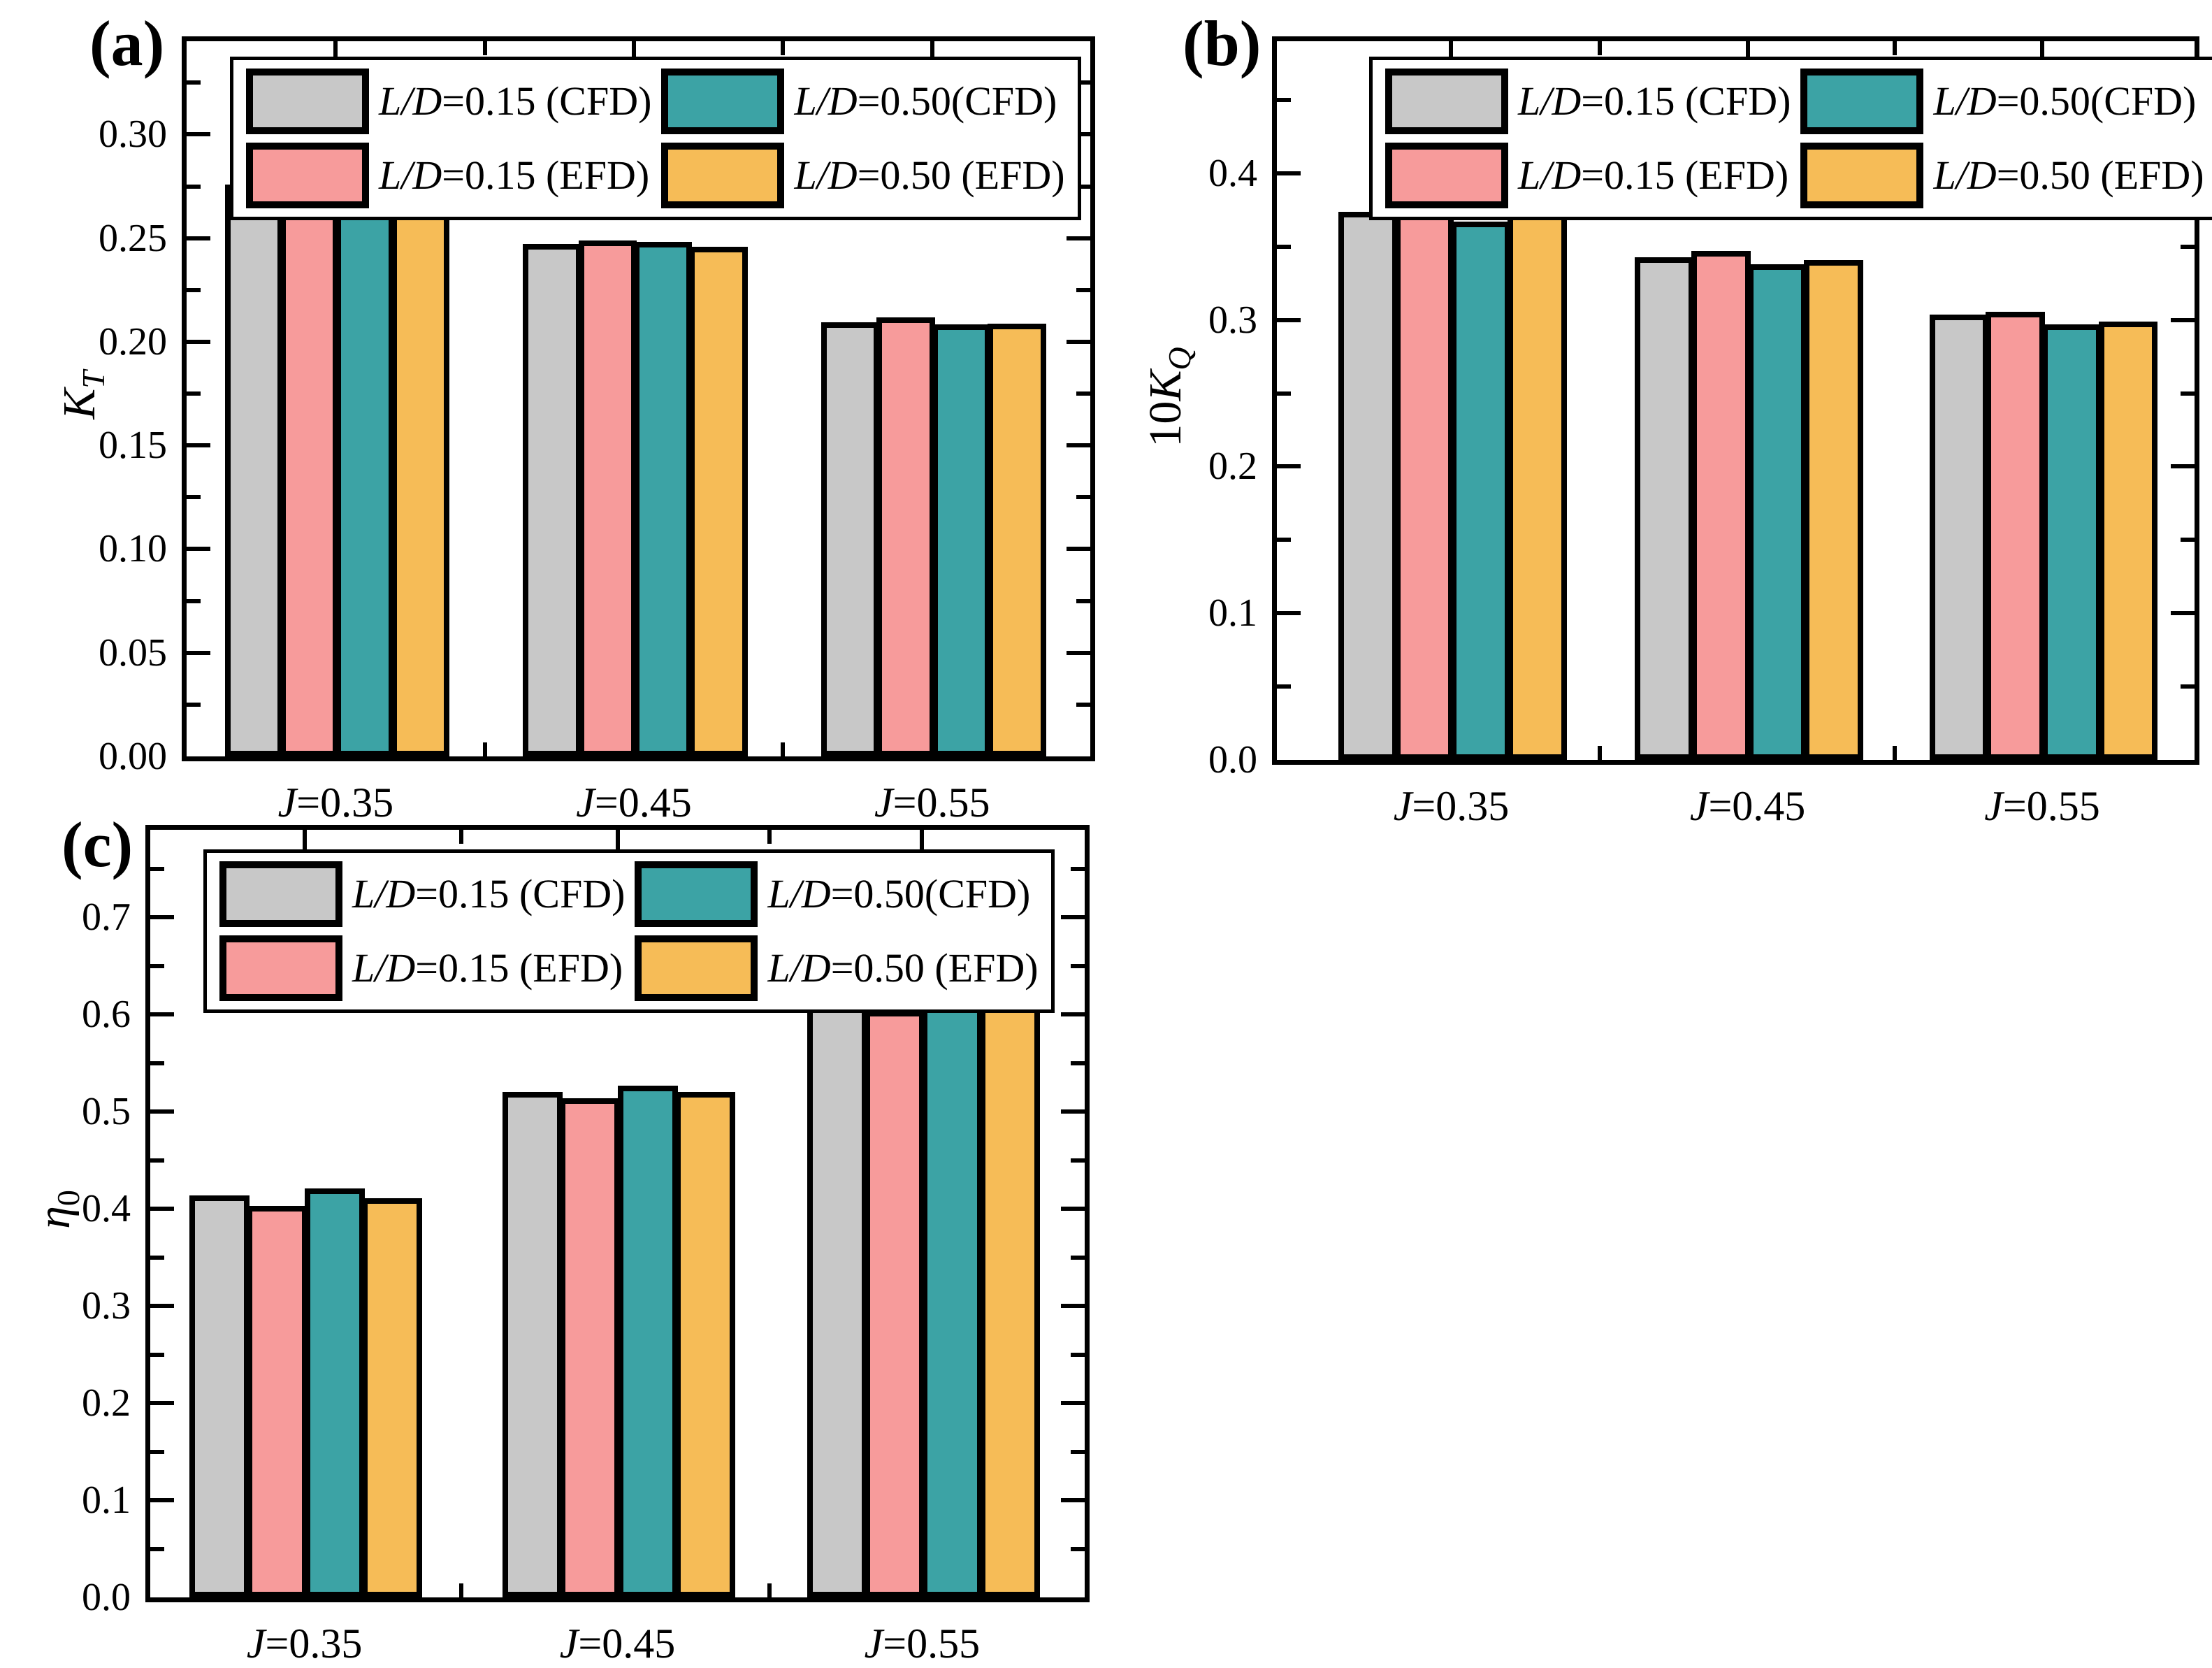 The width and height of the screenshot is (2212, 1668). Describe the element at coordinates (106, 1209) in the screenshot. I see `y-tick-label: 0.4` at that location.